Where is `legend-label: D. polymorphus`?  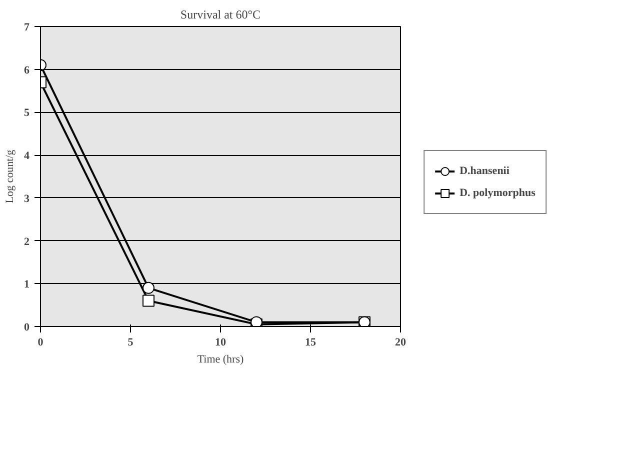 legend-label: D. polymorphus is located at coordinates (498, 193).